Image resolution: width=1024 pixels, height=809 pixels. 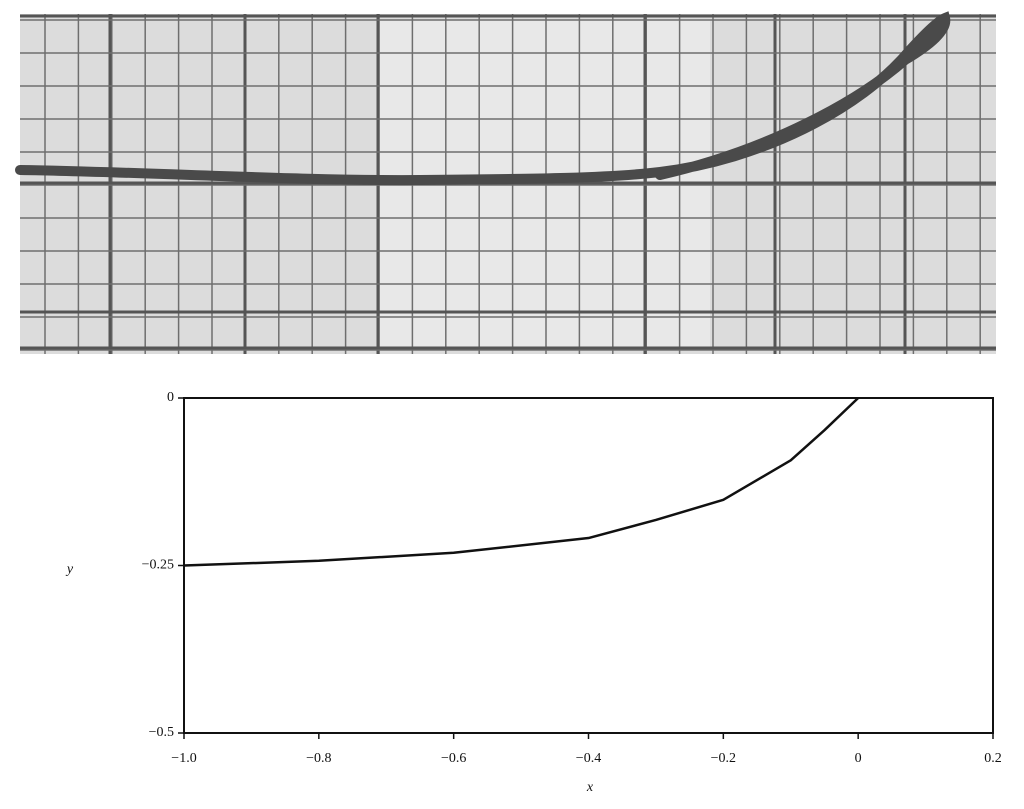 I want to click on x-tick-label: −0.8, so click(x=318, y=758).